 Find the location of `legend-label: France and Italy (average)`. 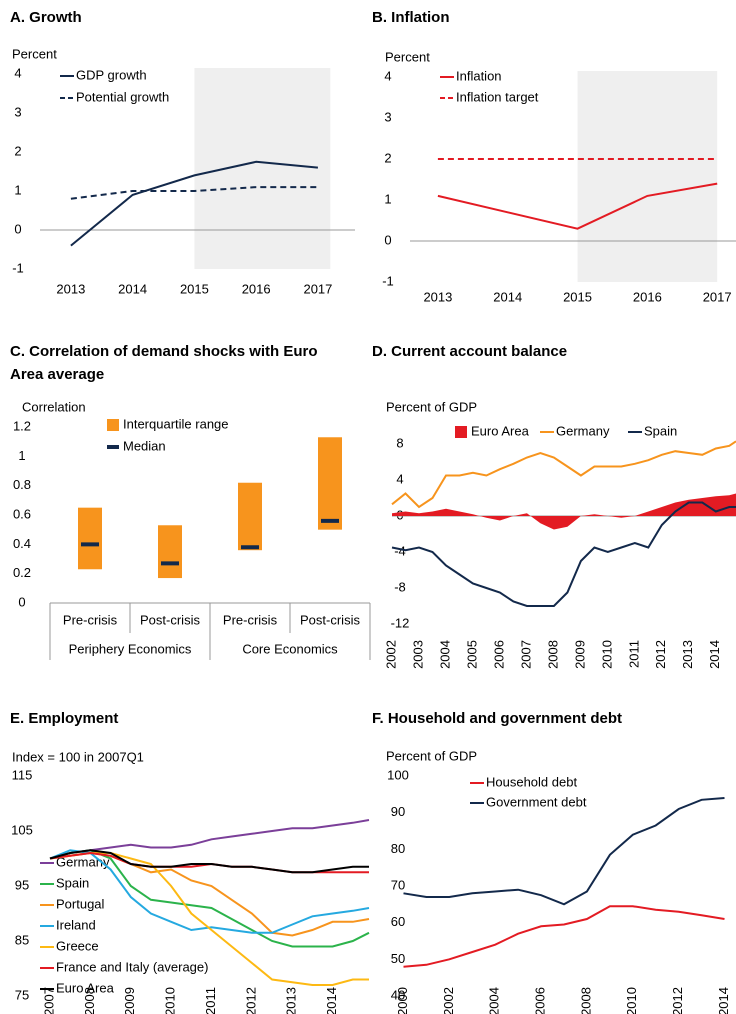

legend-label: France and Italy (average) is located at coordinates (132, 966).